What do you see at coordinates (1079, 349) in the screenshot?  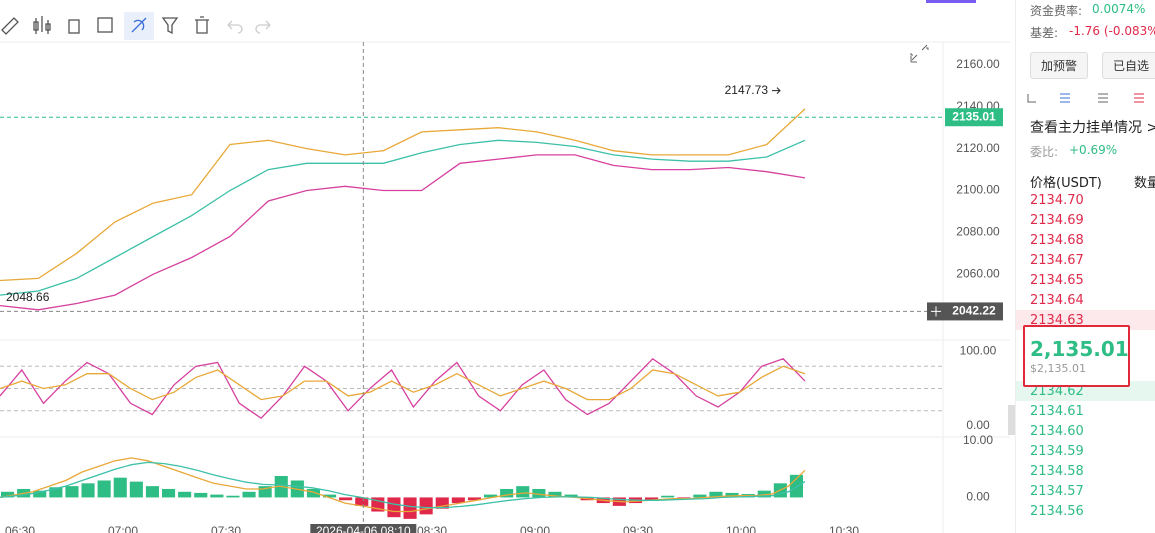 I see `last-price: 2,135.01` at bounding box center [1079, 349].